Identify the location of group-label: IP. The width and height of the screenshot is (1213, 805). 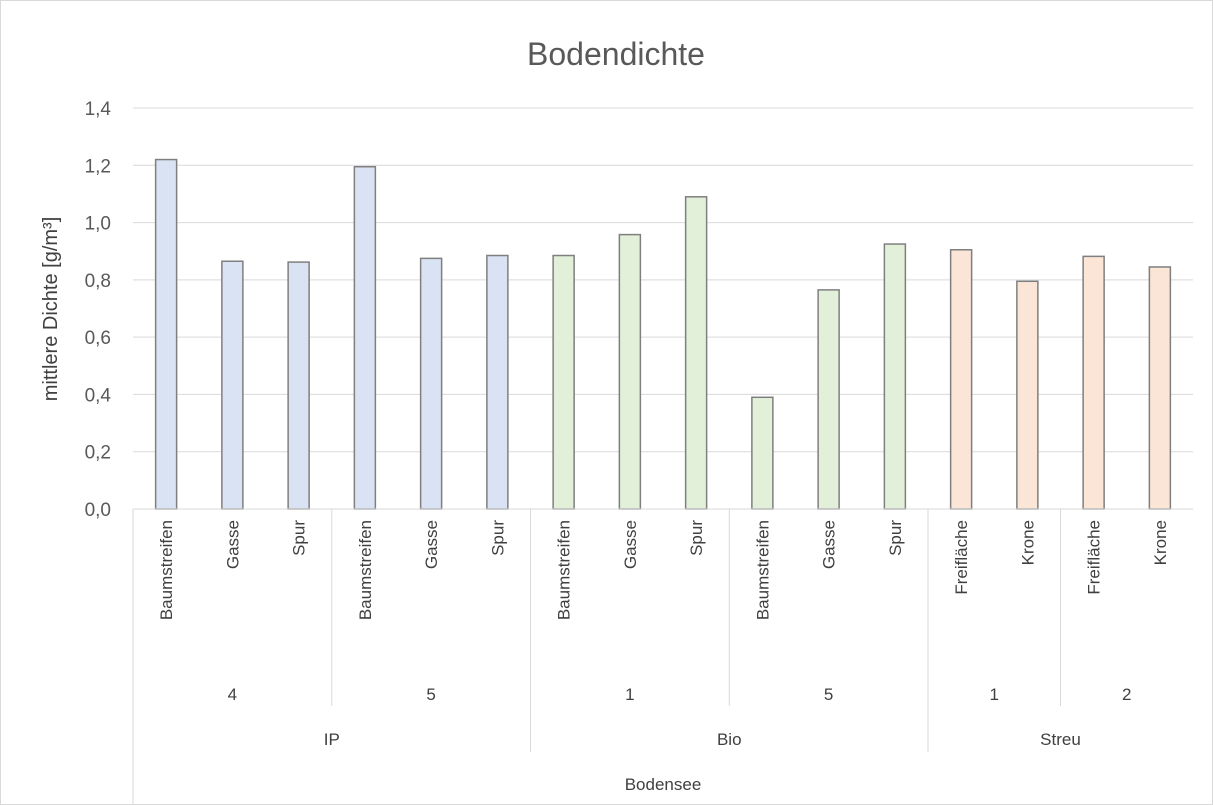
(332, 739).